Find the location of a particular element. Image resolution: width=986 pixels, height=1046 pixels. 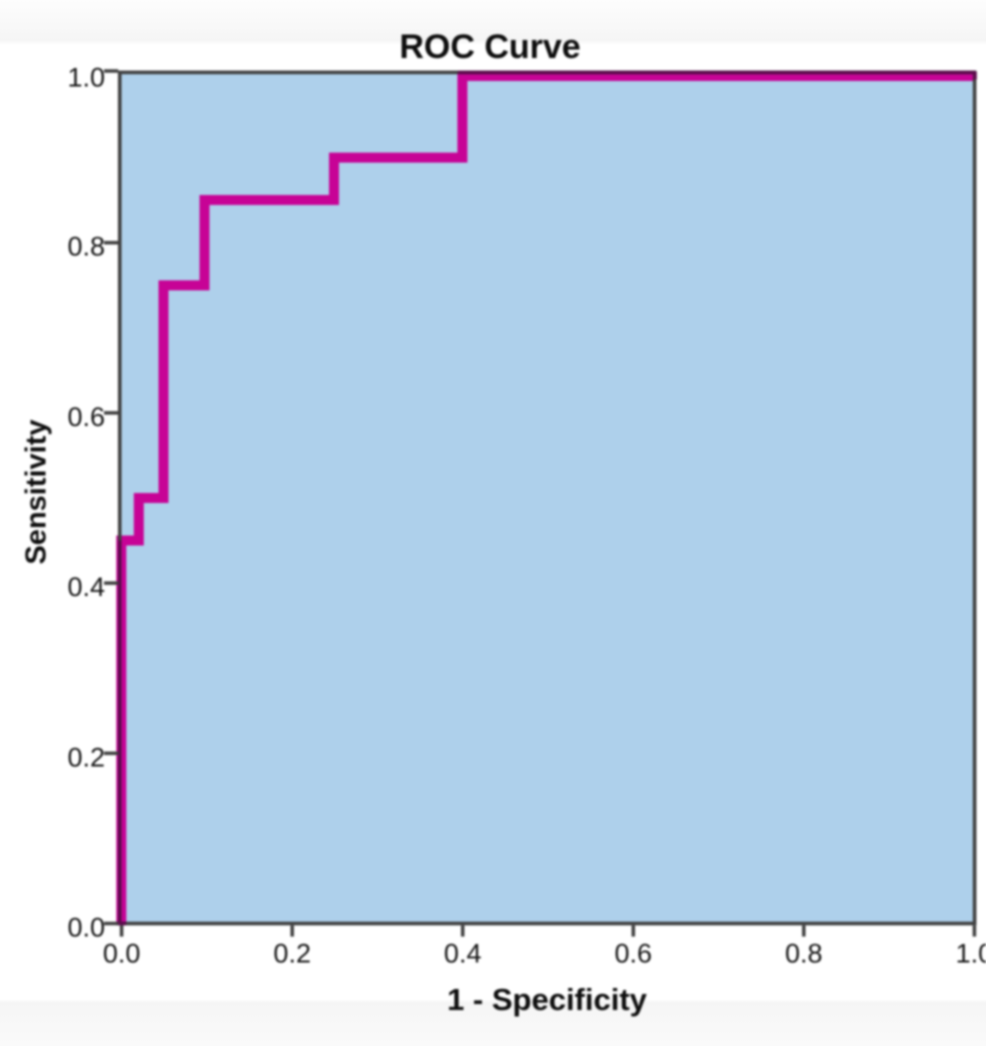

svg-text: ROC Curve is located at coordinates (489, 47).